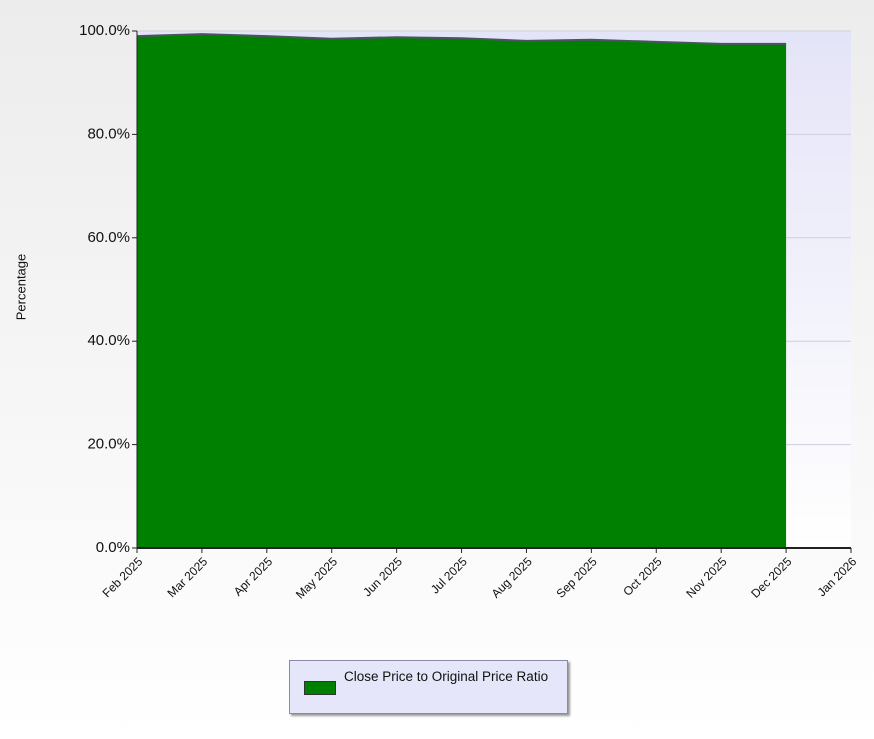 Image resolution: width=874 pixels, height=739 pixels. Describe the element at coordinates (123, 577) in the screenshot. I see `x-tick-label: Feb 2025` at that location.